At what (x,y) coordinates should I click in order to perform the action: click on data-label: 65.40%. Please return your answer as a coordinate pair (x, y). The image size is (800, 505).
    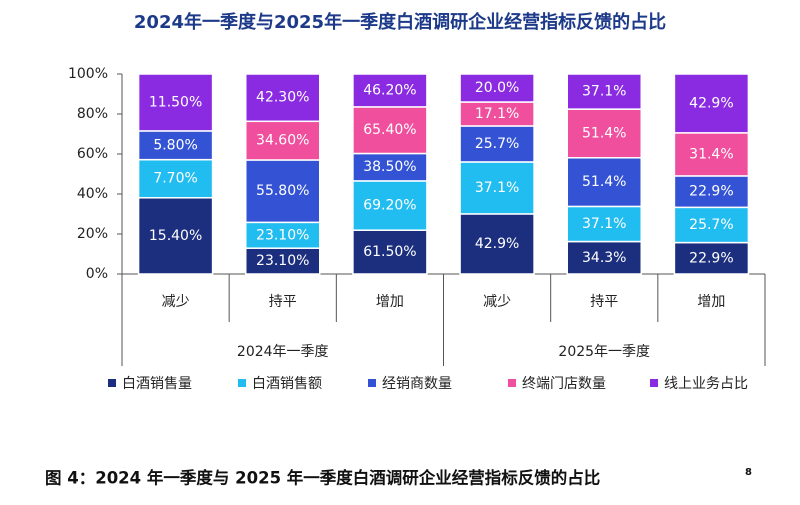
    Looking at the image, I should click on (389, 130).